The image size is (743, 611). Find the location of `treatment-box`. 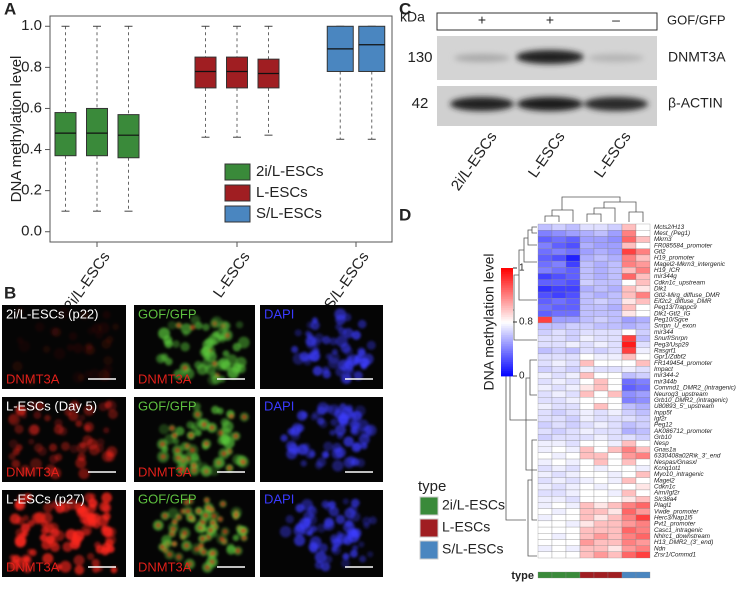

treatment-box is located at coordinates (547, 21).